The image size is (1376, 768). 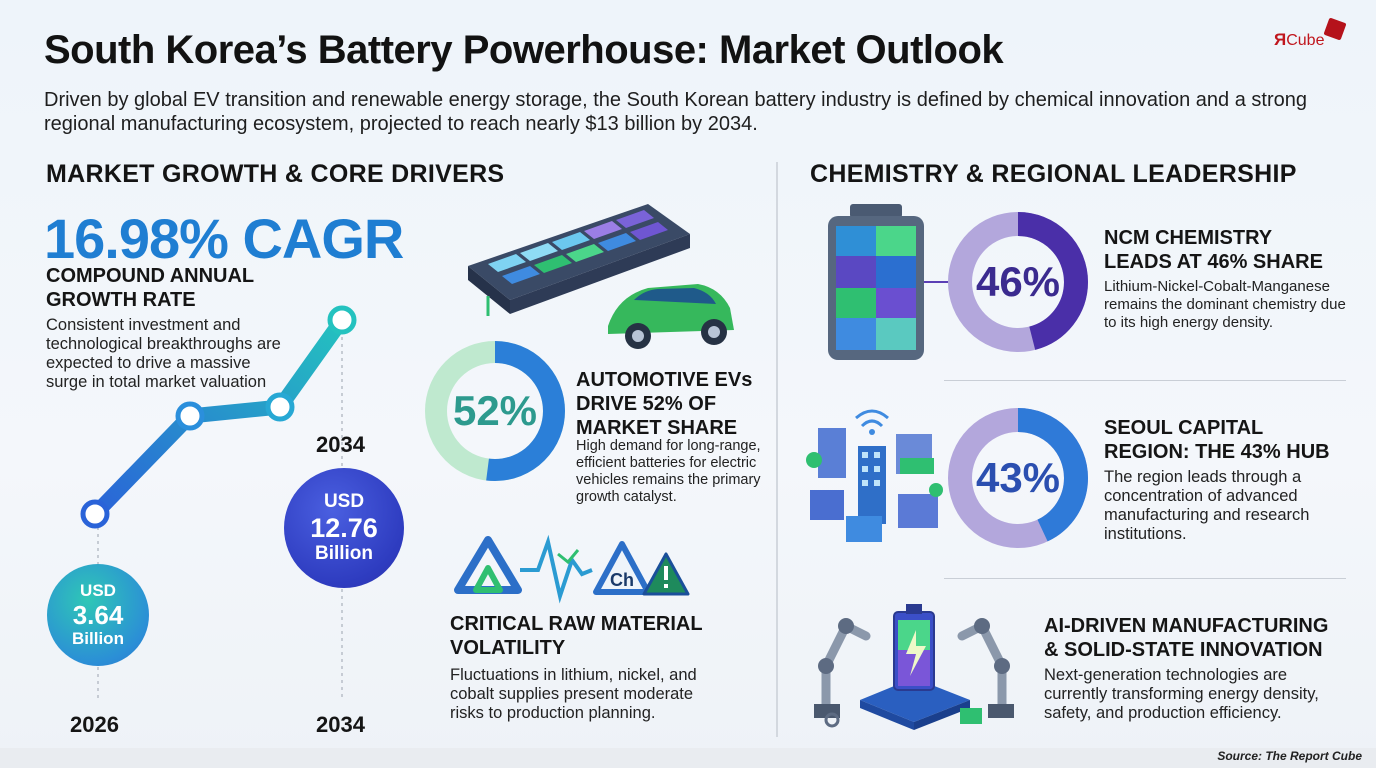 I want to click on ncm-share-ring: 46%, so click(x=1018, y=282).